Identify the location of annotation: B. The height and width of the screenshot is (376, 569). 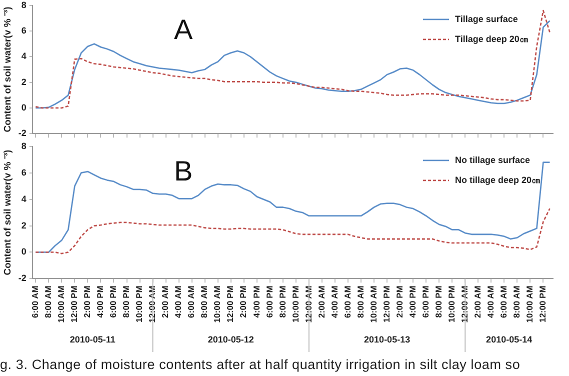
(183, 171).